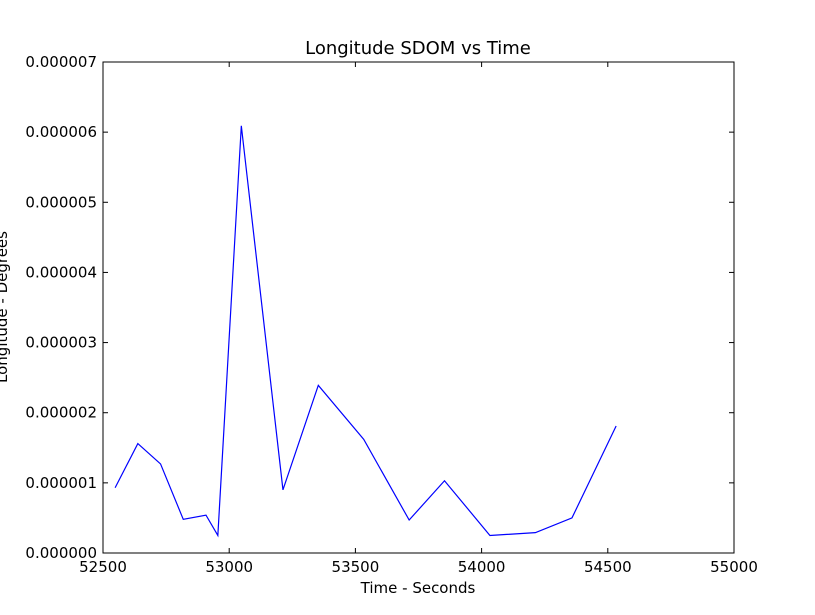 This screenshot has height=615, width=815. Describe the element at coordinates (61, 553) in the screenshot. I see `y-tick-label: 0.000000` at that location.